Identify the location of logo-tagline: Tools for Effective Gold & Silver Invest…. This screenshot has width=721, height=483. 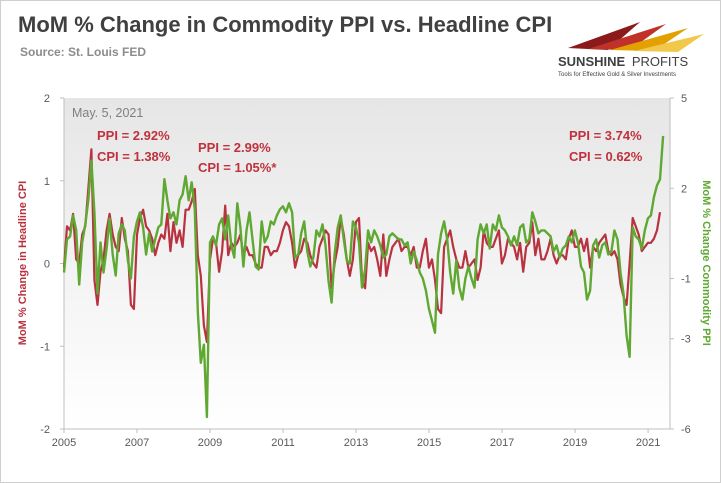
(617, 75).